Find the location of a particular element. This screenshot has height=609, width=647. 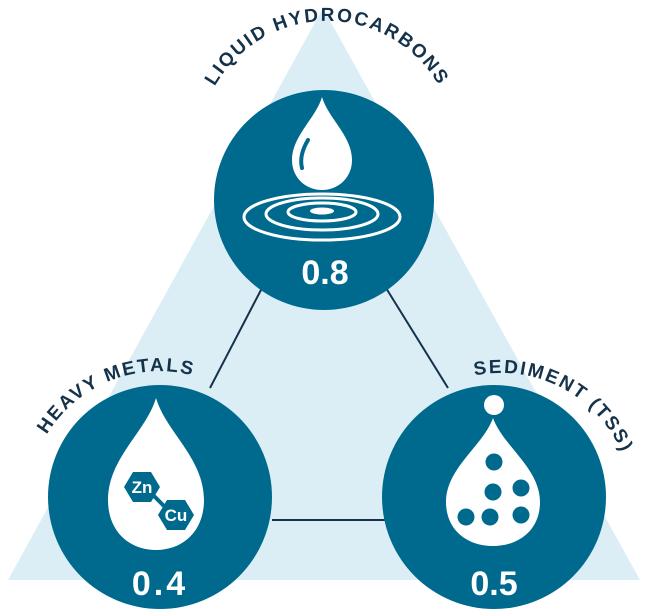

chem-zinc-label: Zn is located at coordinates (142, 487).